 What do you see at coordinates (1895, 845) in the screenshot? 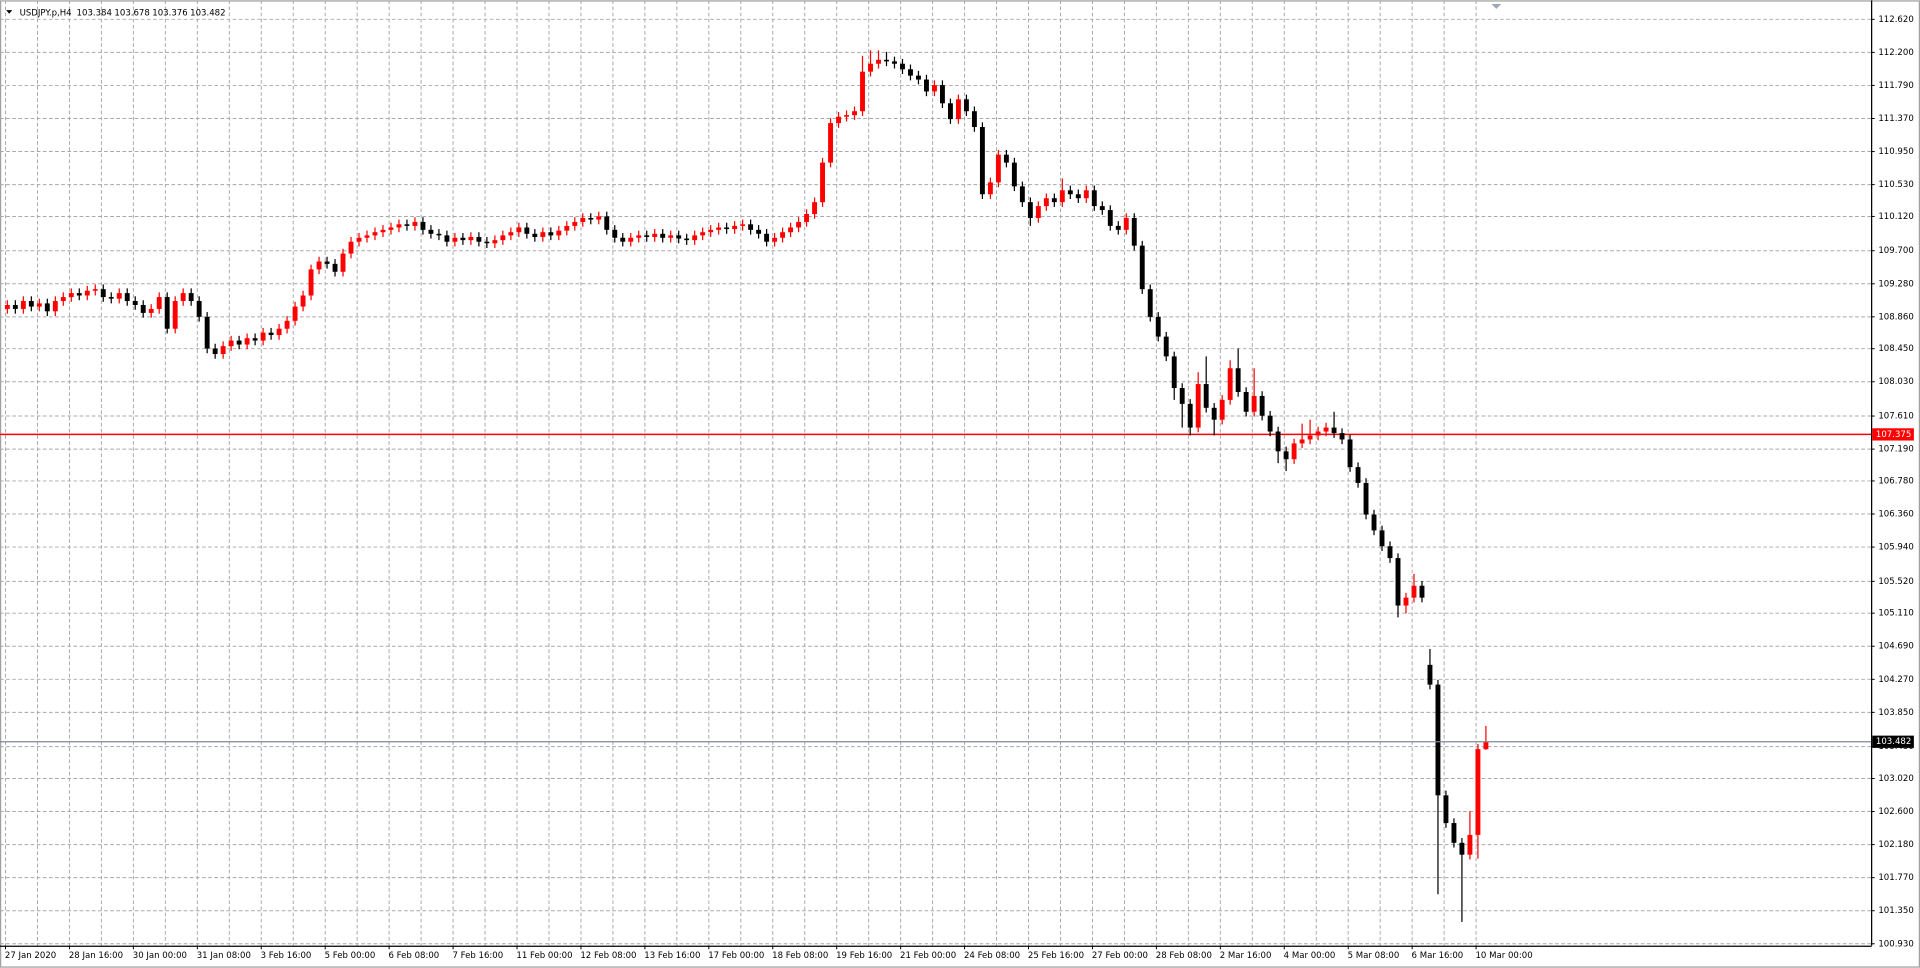
I see `y-tick-label: 102.180` at bounding box center [1895, 845].